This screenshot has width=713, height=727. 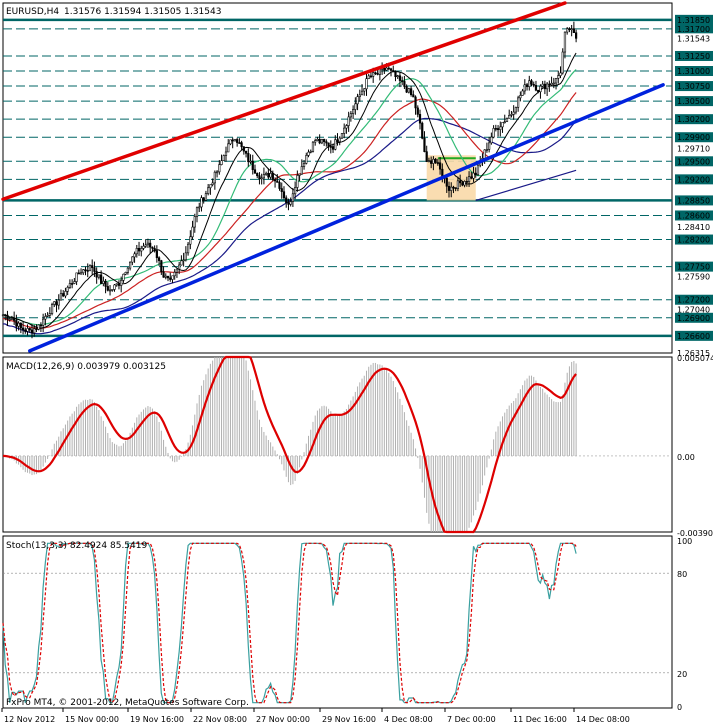 I want to click on stoch-tick-label: 80, so click(x=682, y=574).